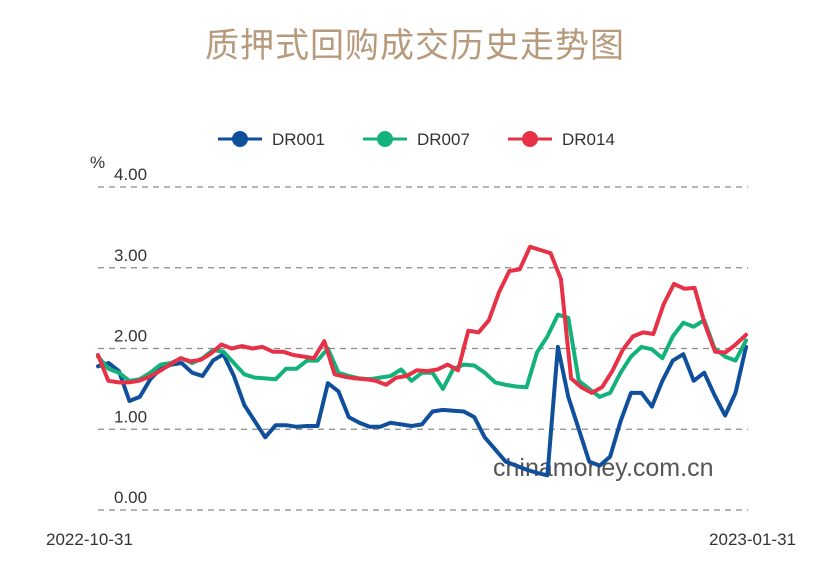 The height and width of the screenshot is (580, 830). Describe the element at coordinates (130, 497) in the screenshot. I see `y-tick-label: 0.00` at that location.